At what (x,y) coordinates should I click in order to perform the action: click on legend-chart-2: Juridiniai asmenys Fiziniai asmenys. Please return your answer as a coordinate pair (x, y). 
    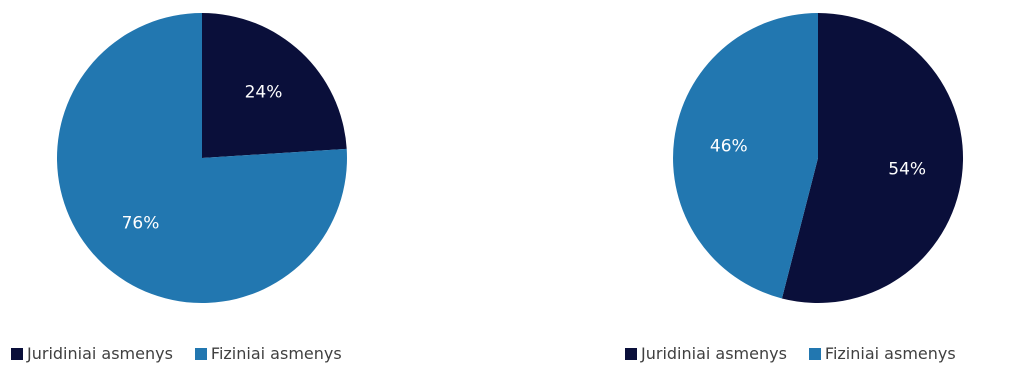
    Looking at the image, I should click on (790, 353).